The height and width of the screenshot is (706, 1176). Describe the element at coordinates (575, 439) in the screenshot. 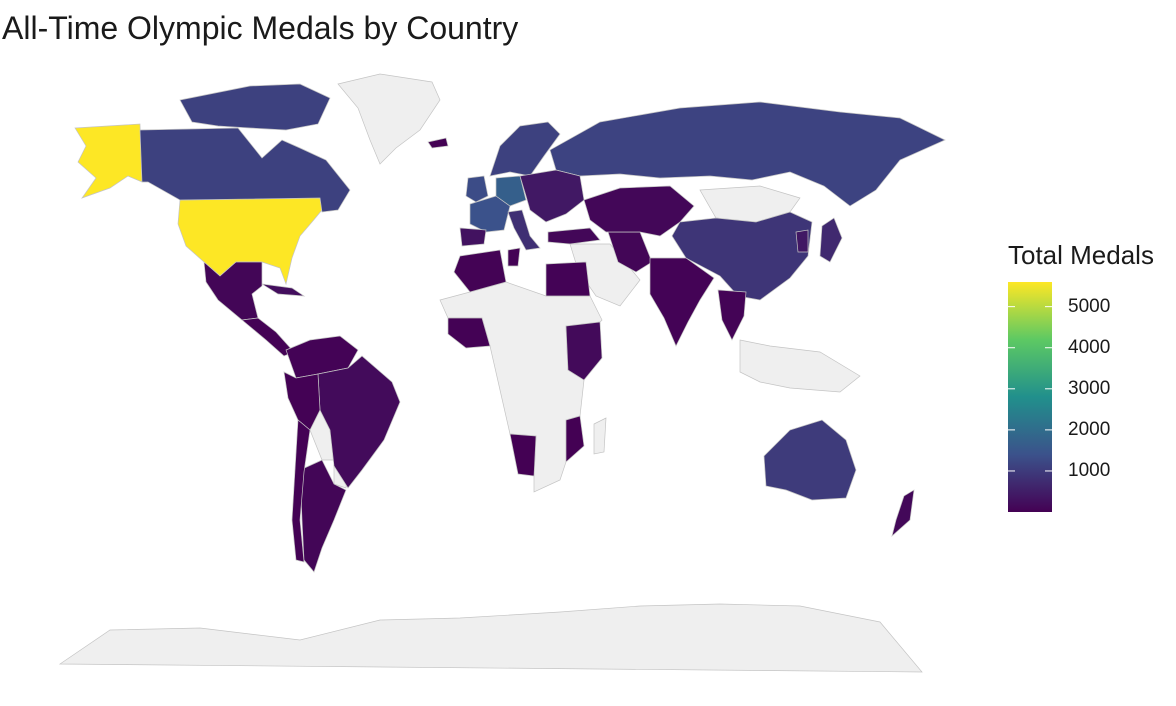

I see `region-mozambique: Mozambique` at that location.